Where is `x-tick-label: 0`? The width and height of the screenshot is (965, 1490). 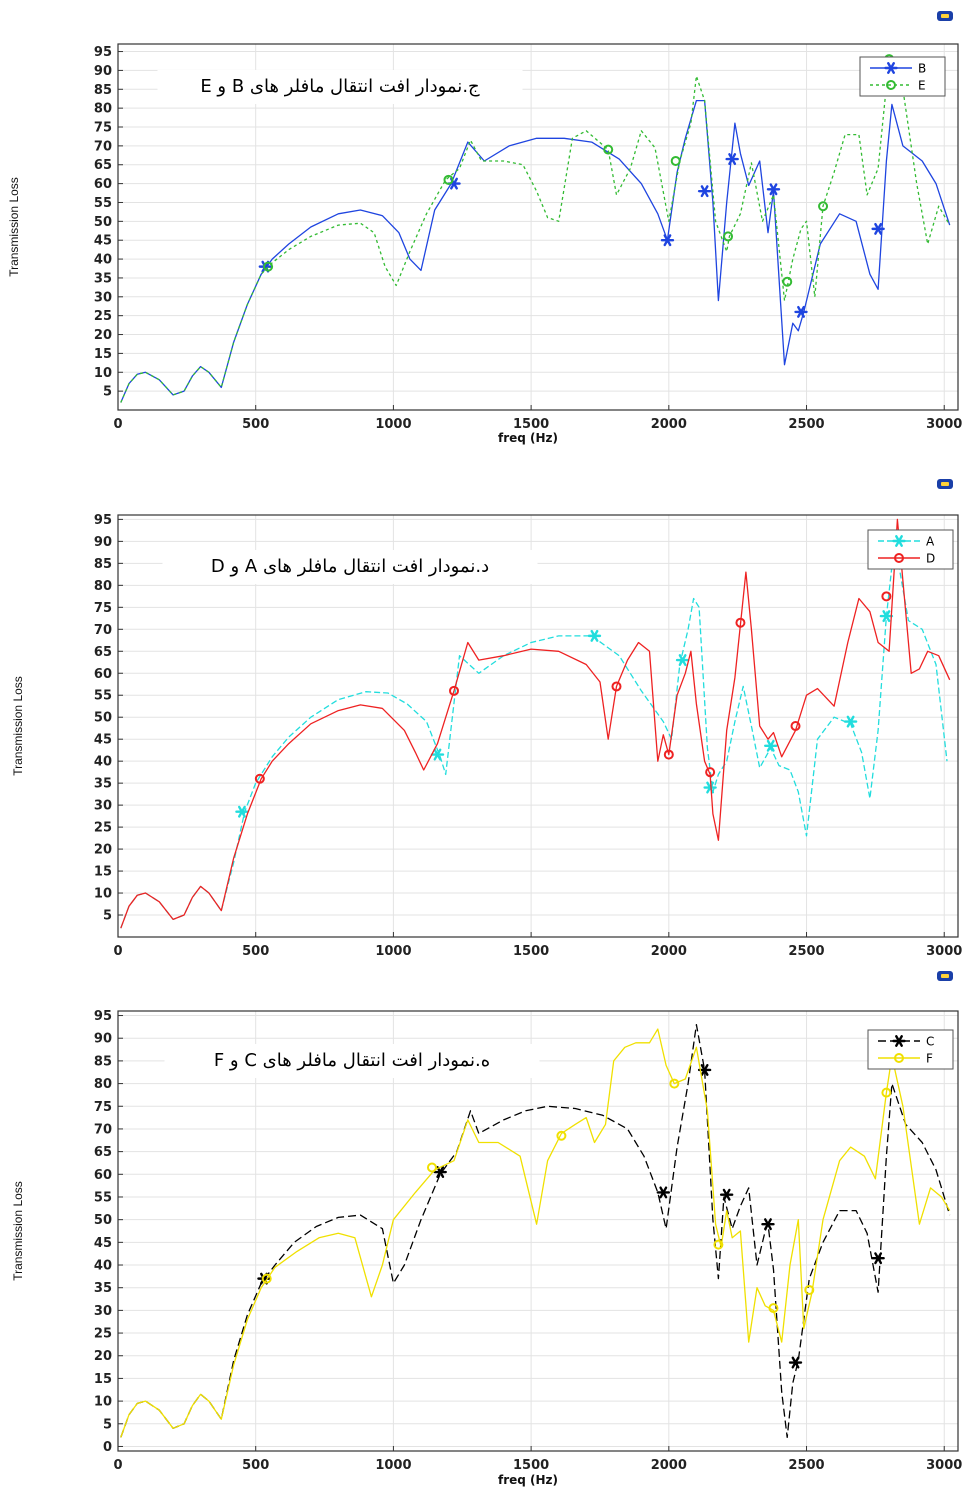
x-tick-label: 0 is located at coordinates (117, 424).